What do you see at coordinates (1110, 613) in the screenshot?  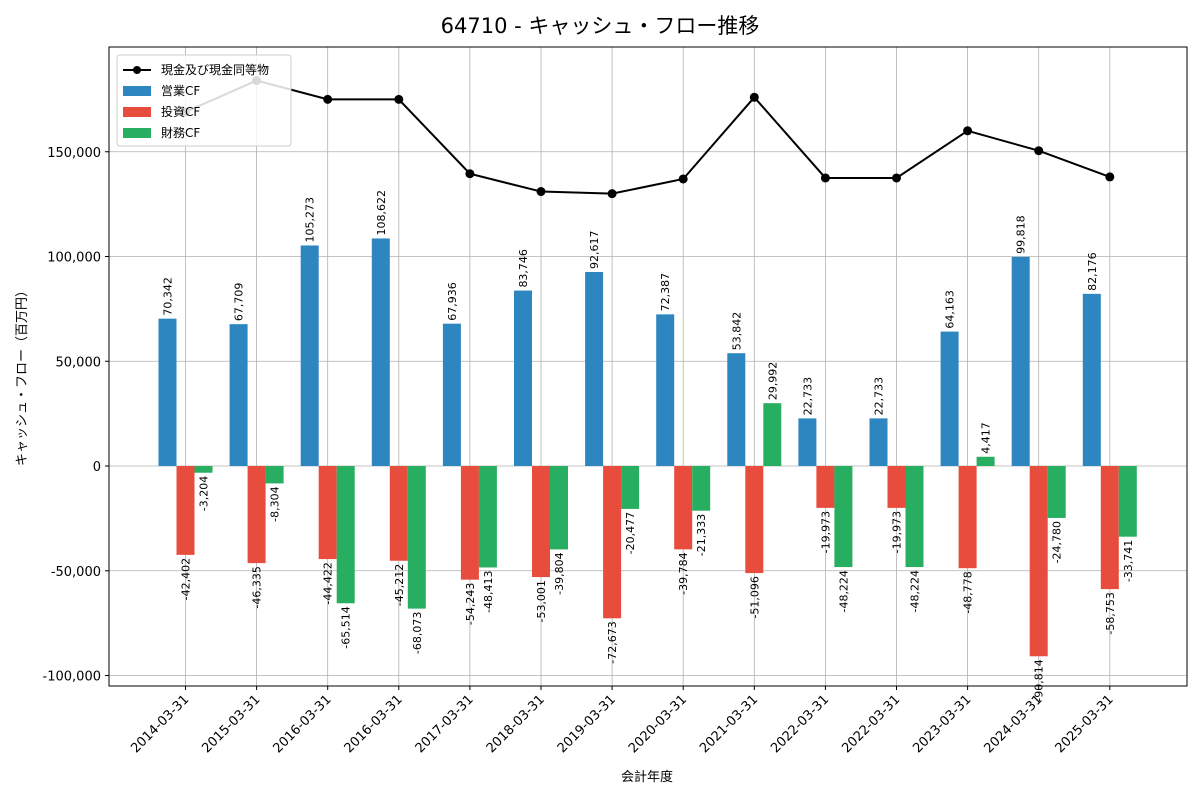 I see `bar-value-label: -58,753` at bounding box center [1110, 613].